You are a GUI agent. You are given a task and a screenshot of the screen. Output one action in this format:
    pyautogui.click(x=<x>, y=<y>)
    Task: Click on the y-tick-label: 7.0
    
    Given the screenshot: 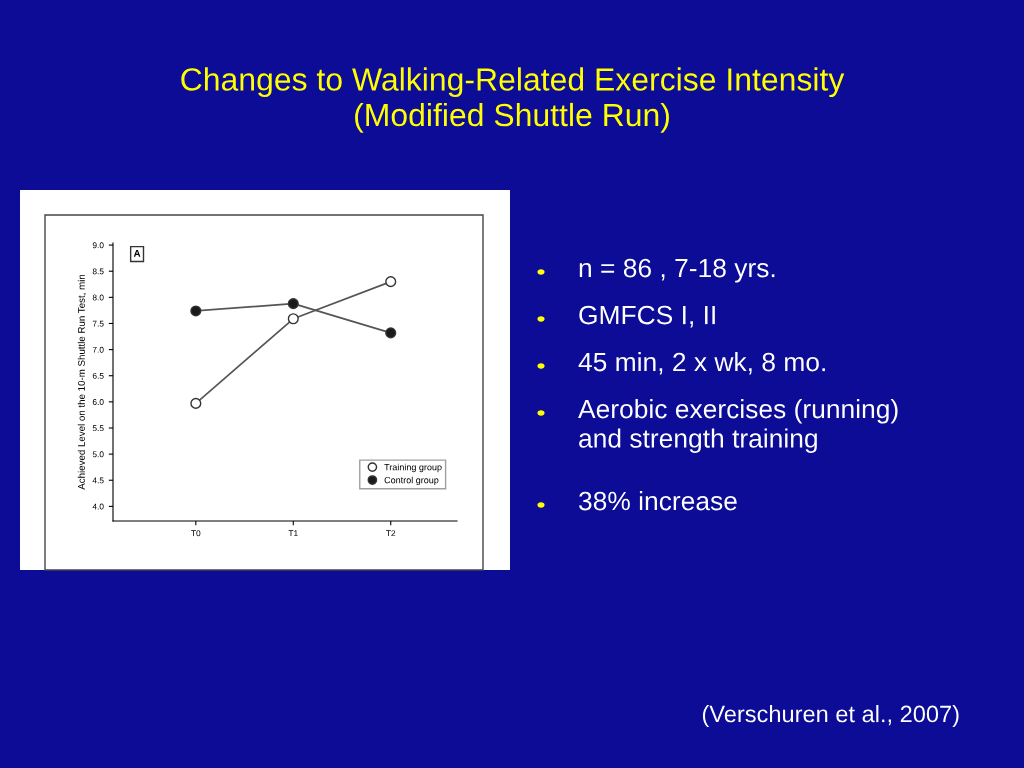 What is the action you would take?
    pyautogui.click(x=98, y=349)
    